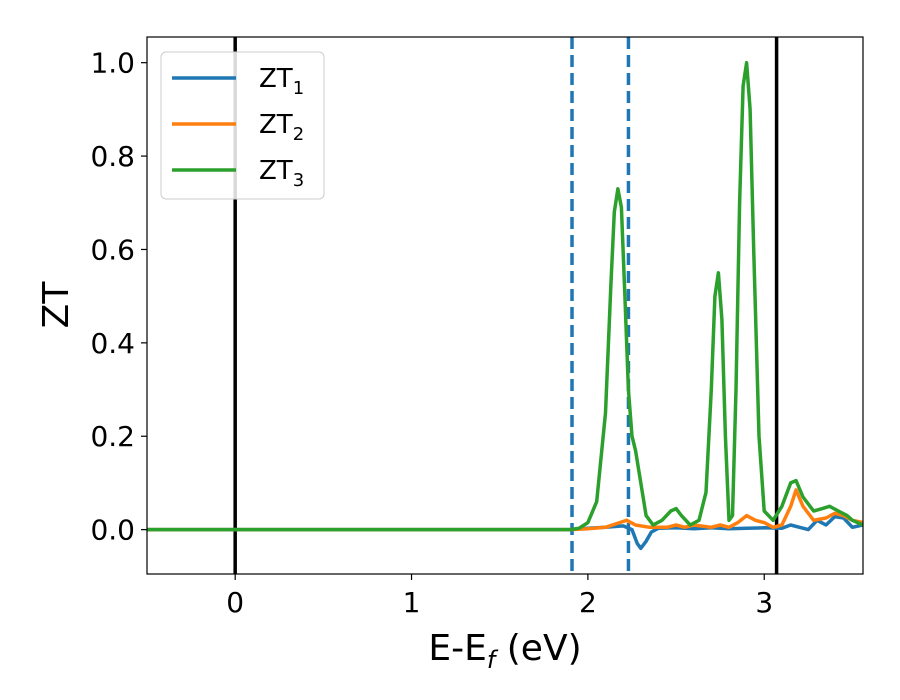 This screenshot has width=900, height=700. What do you see at coordinates (112, 436) in the screenshot?
I see `y-tick-label: 0.2` at bounding box center [112, 436].